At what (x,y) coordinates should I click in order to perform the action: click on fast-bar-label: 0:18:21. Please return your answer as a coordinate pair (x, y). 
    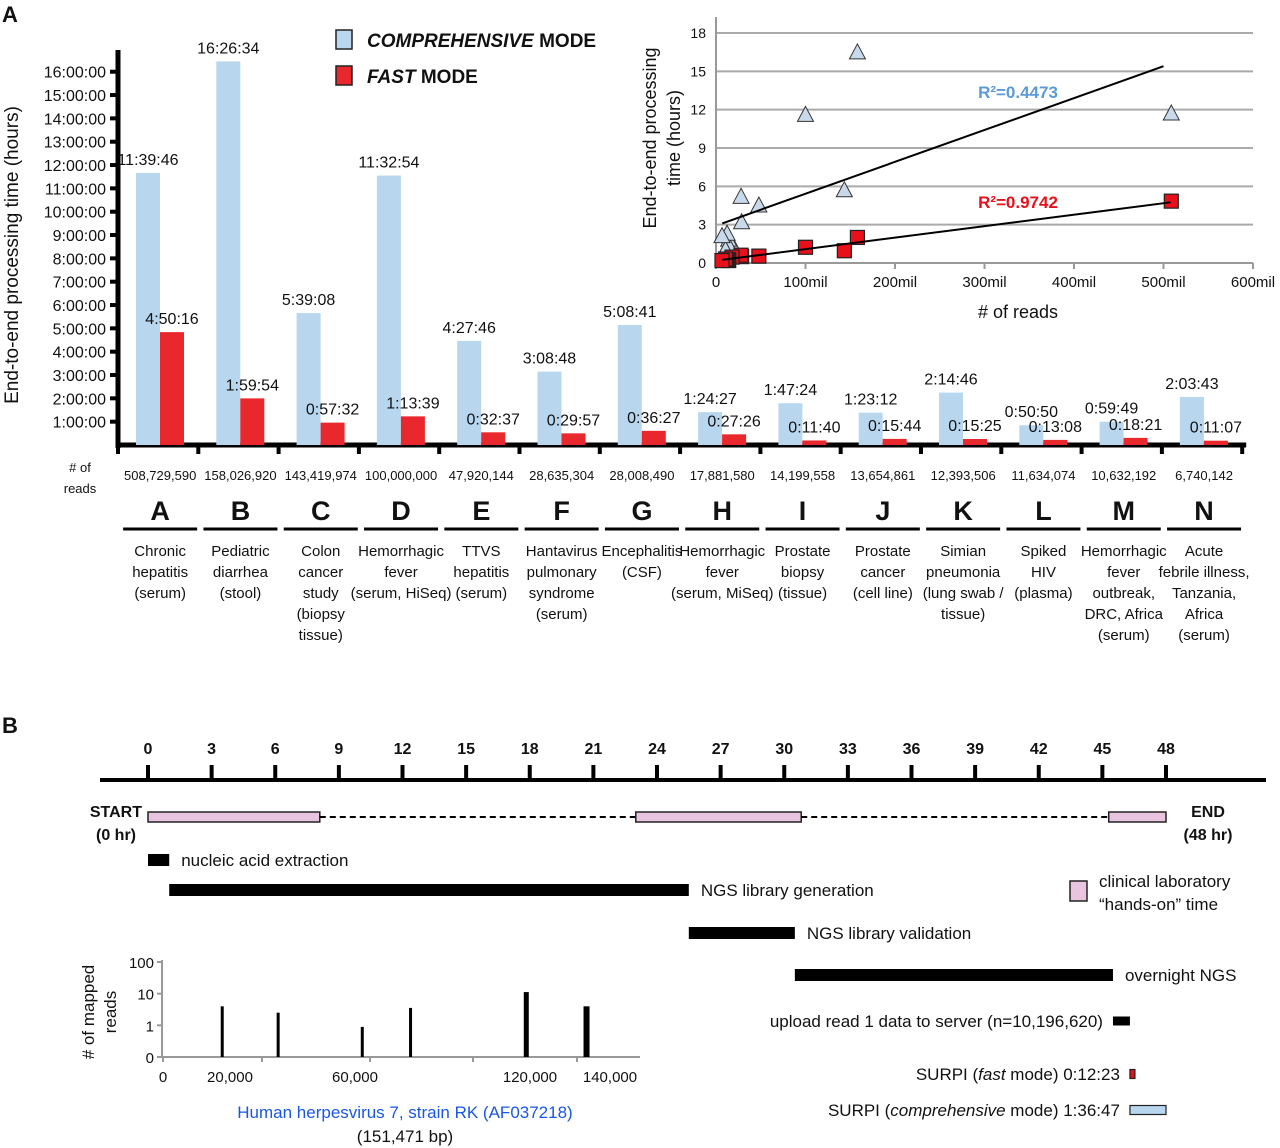
    Looking at the image, I should click on (1135, 425).